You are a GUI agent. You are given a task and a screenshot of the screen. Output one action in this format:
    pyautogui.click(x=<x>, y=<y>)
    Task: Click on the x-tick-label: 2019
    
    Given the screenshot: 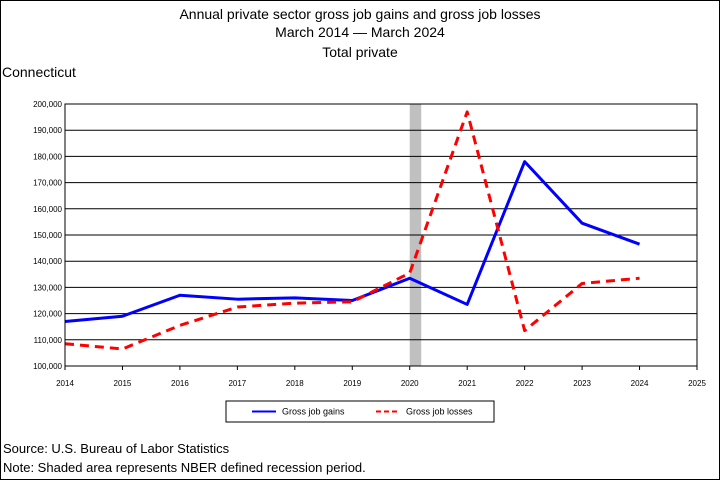 What is the action you would take?
    pyautogui.click(x=352, y=383)
    